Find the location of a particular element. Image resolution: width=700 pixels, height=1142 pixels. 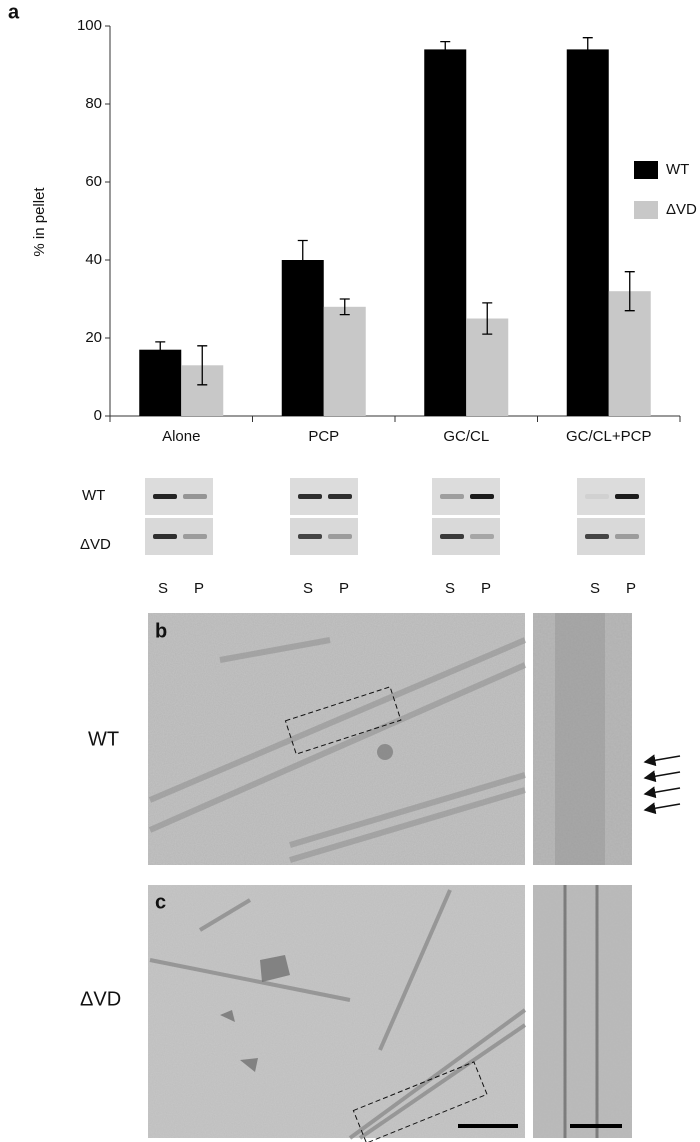

legend-label: WT is located at coordinates (677, 169).